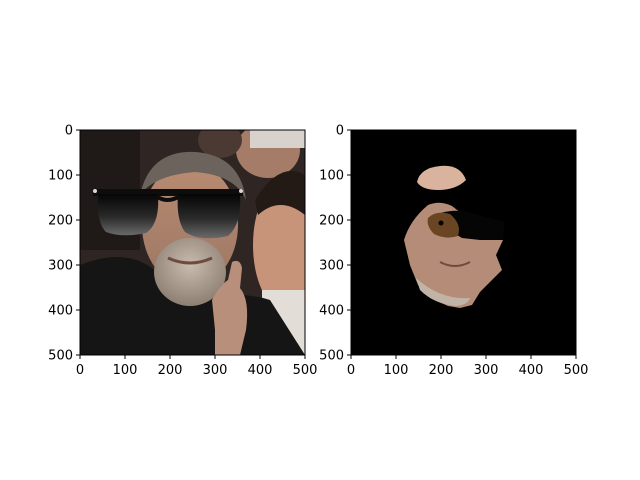 This screenshot has height=480, width=640. What do you see at coordinates (331, 356) in the screenshot?
I see `right-y-tick-label: 500` at bounding box center [331, 356].